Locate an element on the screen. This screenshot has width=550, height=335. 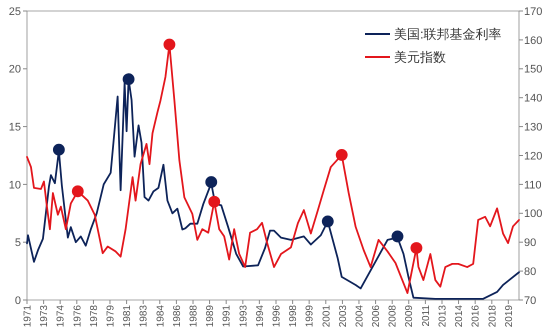
y-tick-label: 5 is located at coordinates (17, 243).